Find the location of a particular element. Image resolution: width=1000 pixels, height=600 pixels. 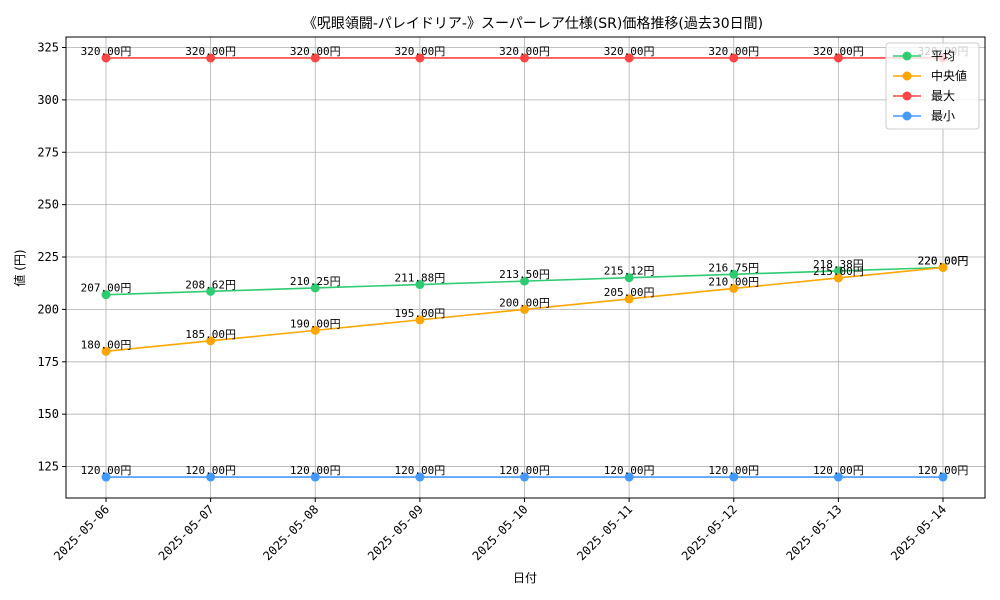

chart-title: 《呪眼領闘-パレイドリア-》スーパーレア仕様(SR)価格推移(過去30日間) is located at coordinates (533, 23).